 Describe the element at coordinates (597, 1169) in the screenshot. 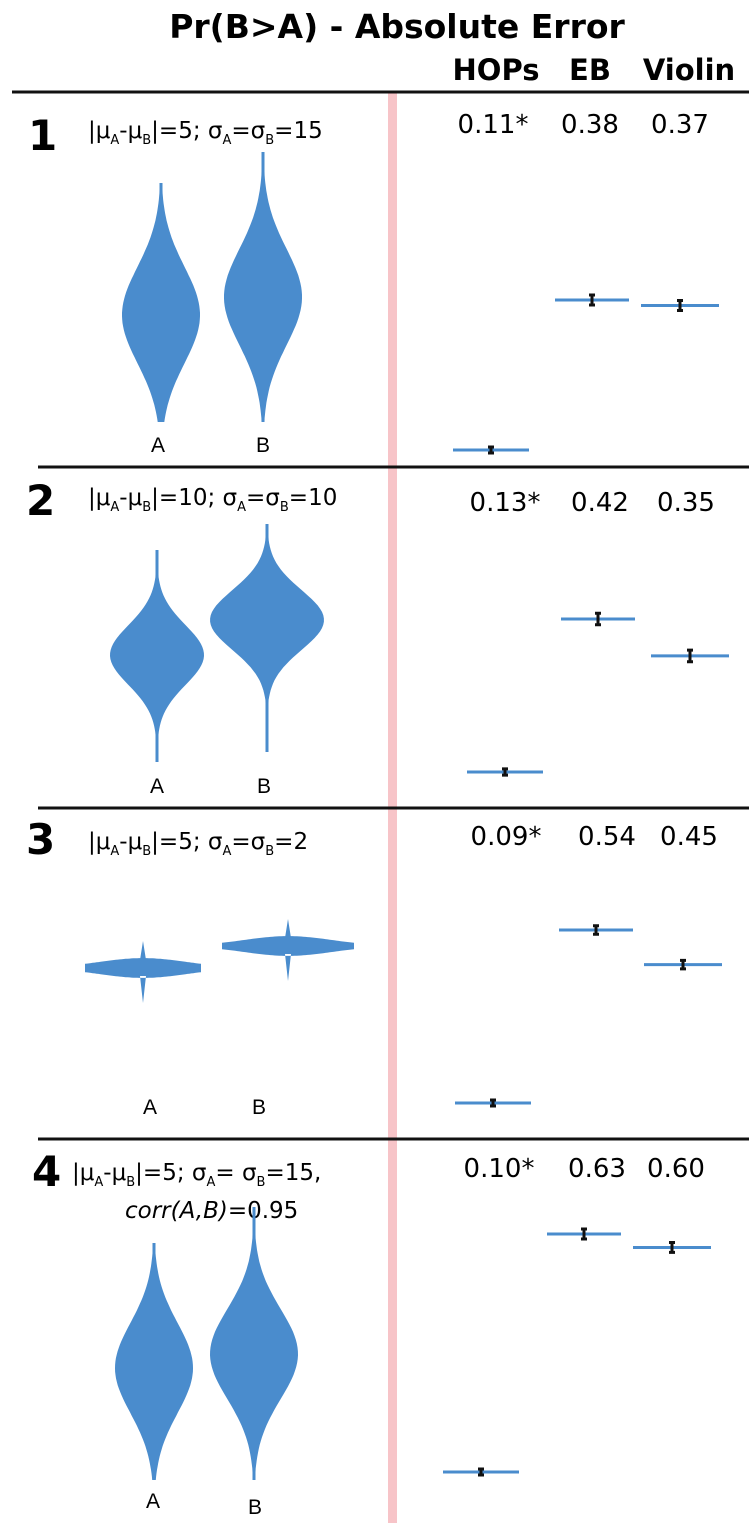

I see `error-eb: 0.63` at that location.